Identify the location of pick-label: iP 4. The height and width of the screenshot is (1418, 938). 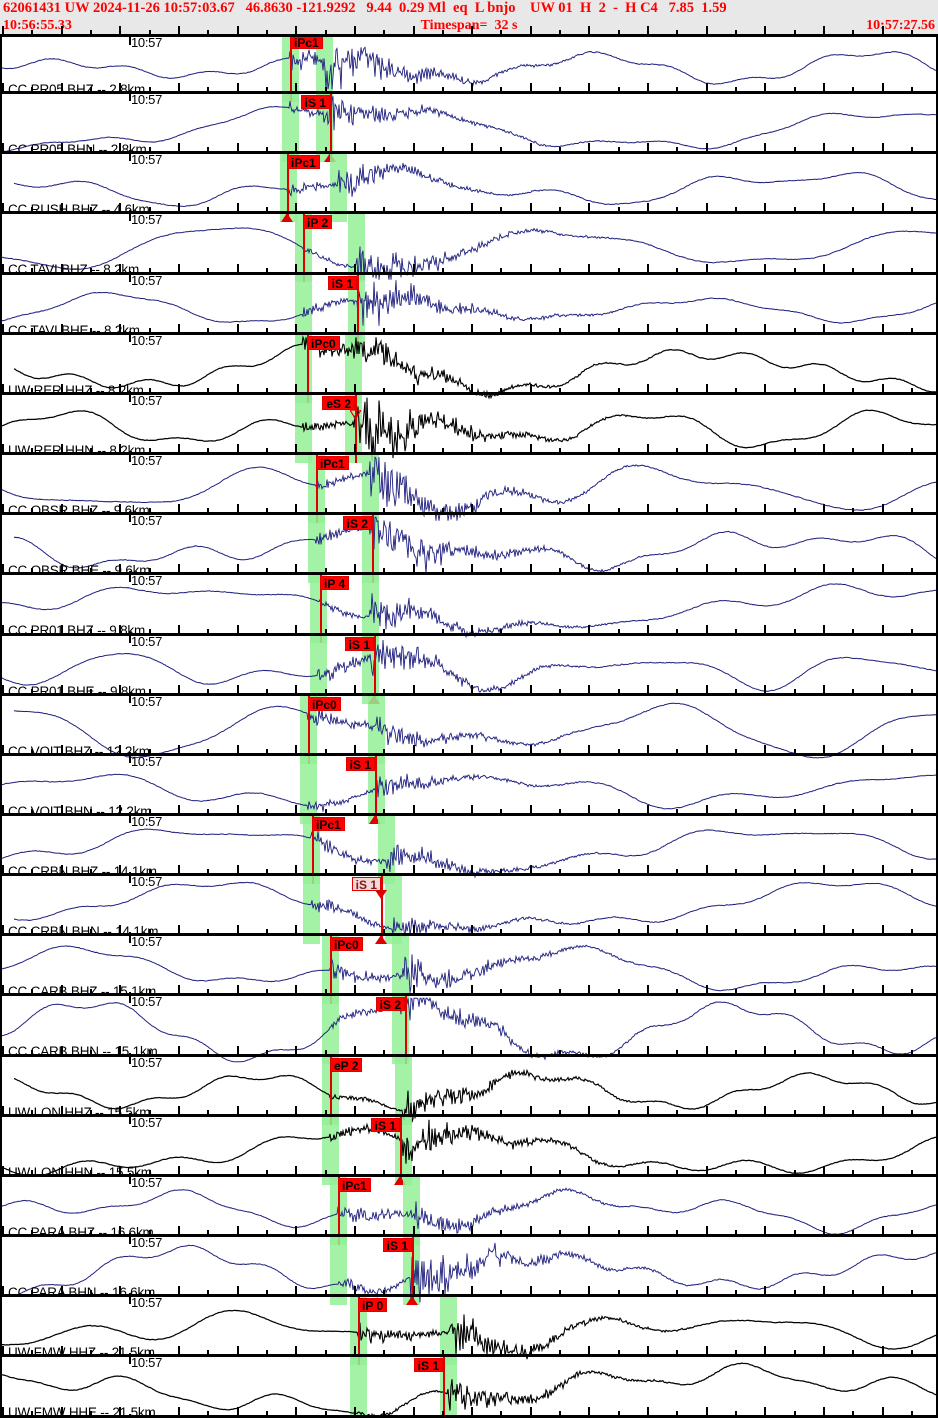
(335, 583).